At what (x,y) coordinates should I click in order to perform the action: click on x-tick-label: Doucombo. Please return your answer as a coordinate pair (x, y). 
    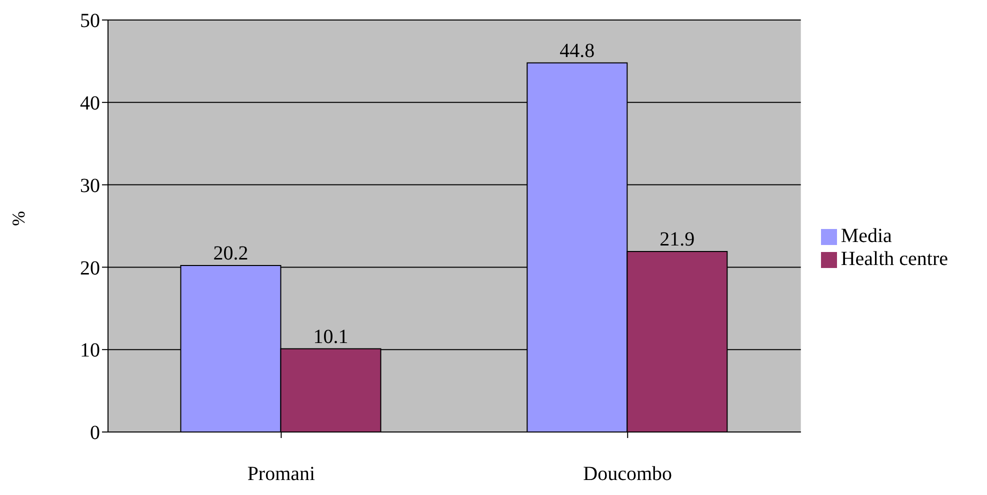
    Looking at the image, I should click on (627, 474).